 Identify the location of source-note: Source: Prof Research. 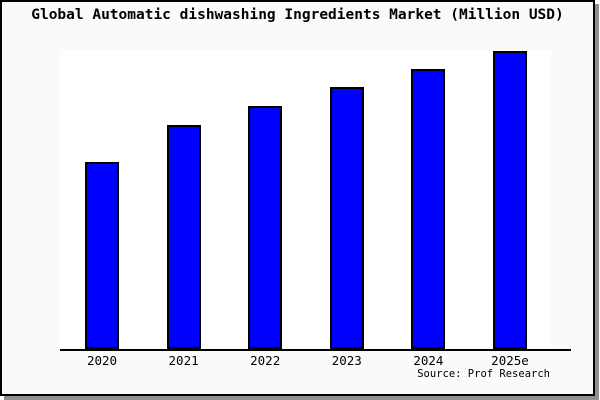
(483, 374).